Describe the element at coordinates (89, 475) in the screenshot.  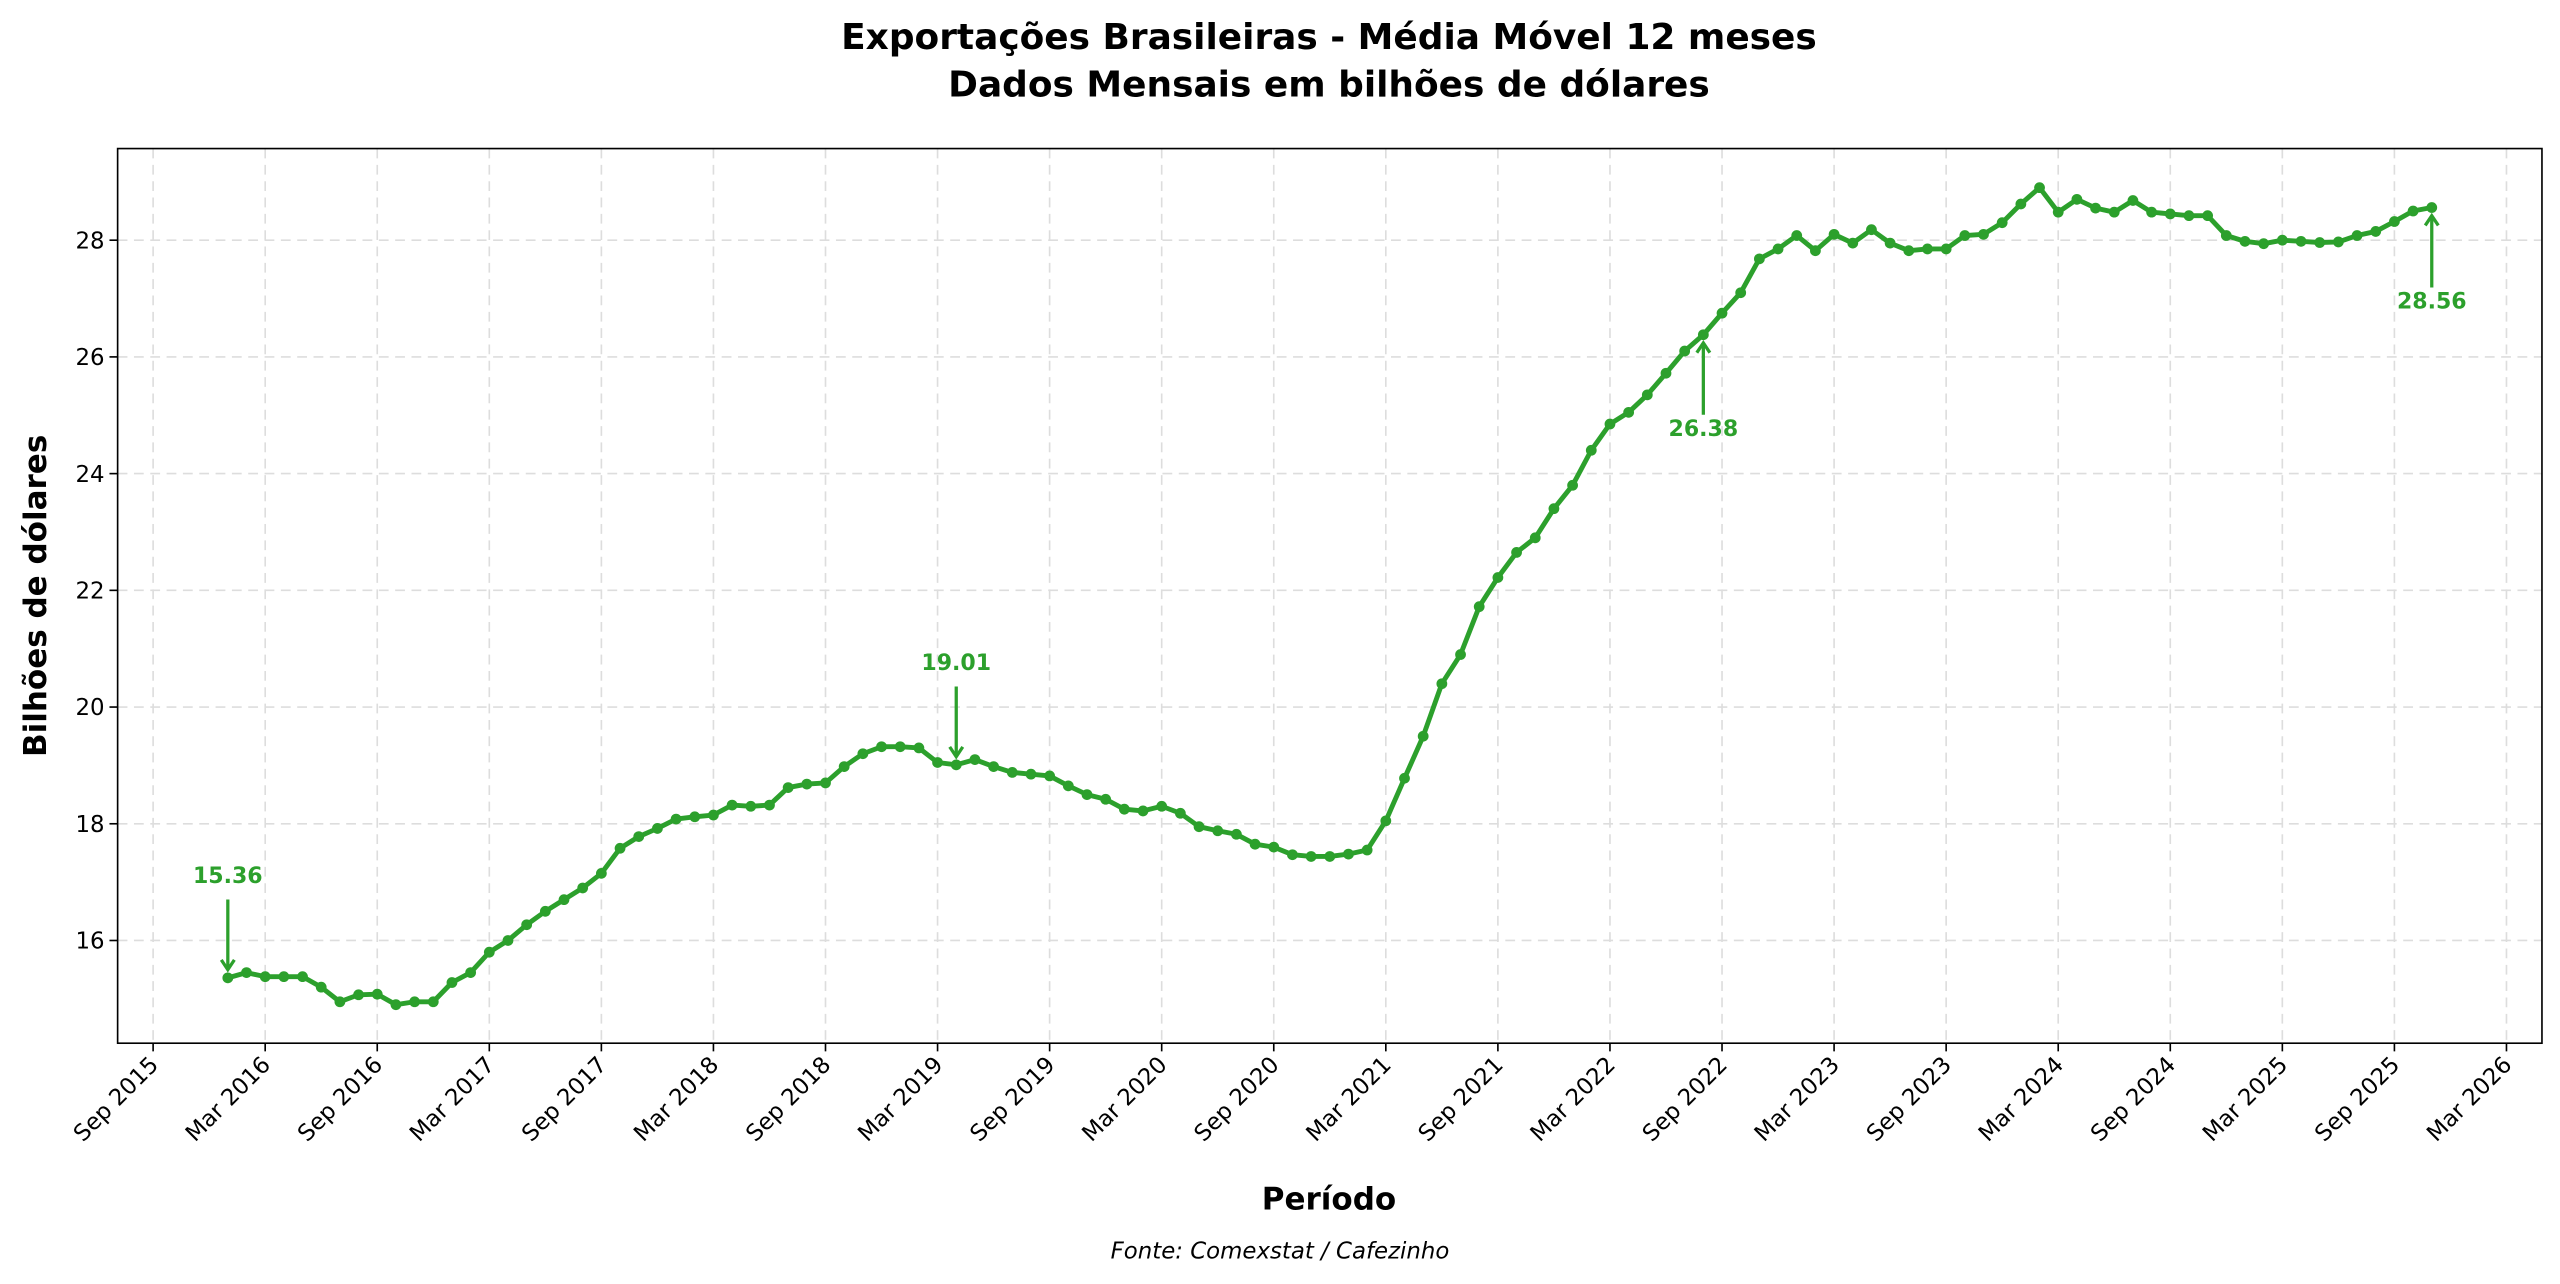
I see `y-tick-label: 24` at that location.